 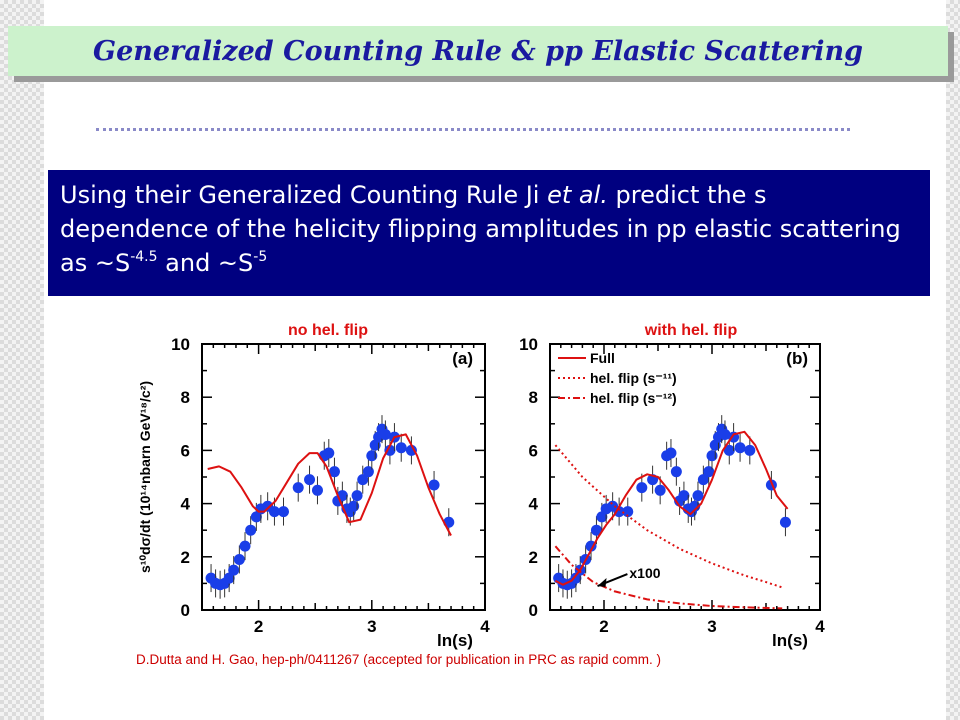 I want to click on panel-a-id-label: (a), so click(x=462, y=358).